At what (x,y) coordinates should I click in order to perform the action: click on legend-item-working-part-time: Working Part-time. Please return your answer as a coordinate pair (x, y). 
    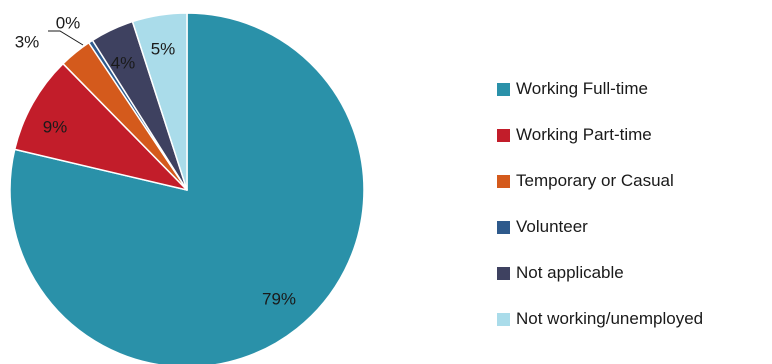
    Looking at the image, I should click on (600, 135).